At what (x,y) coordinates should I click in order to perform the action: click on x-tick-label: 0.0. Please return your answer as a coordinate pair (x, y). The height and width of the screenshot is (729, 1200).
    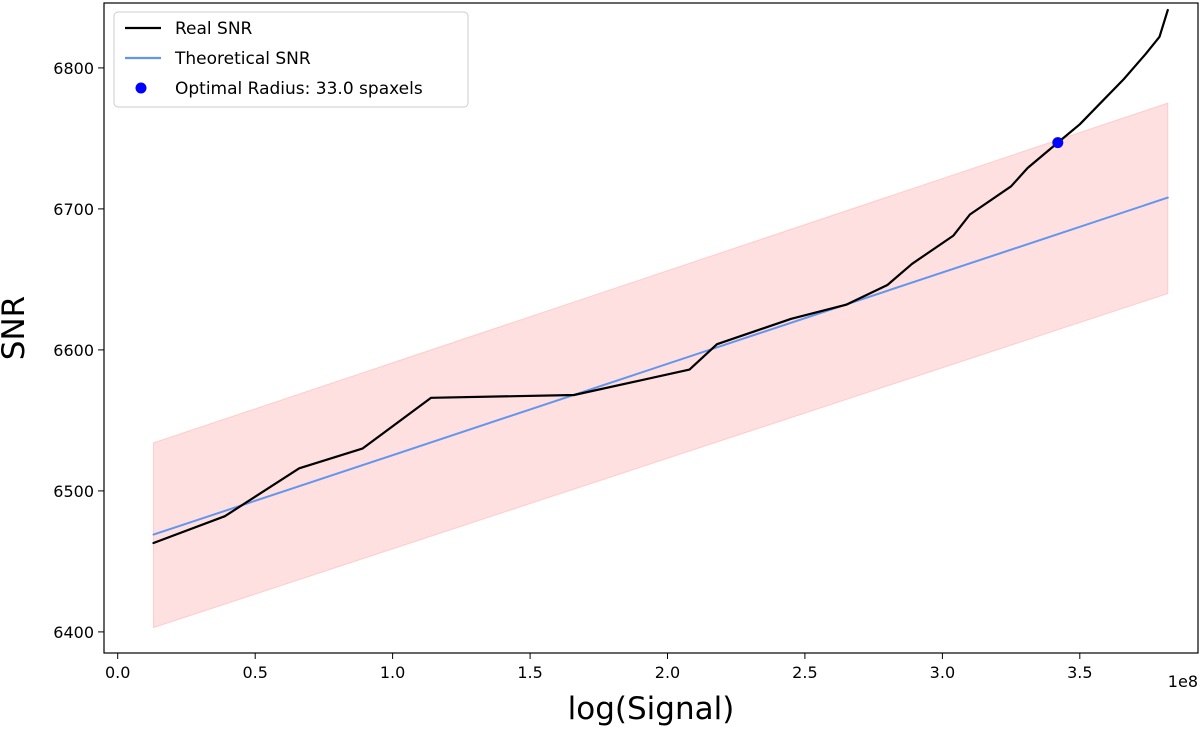
    Looking at the image, I should click on (117, 672).